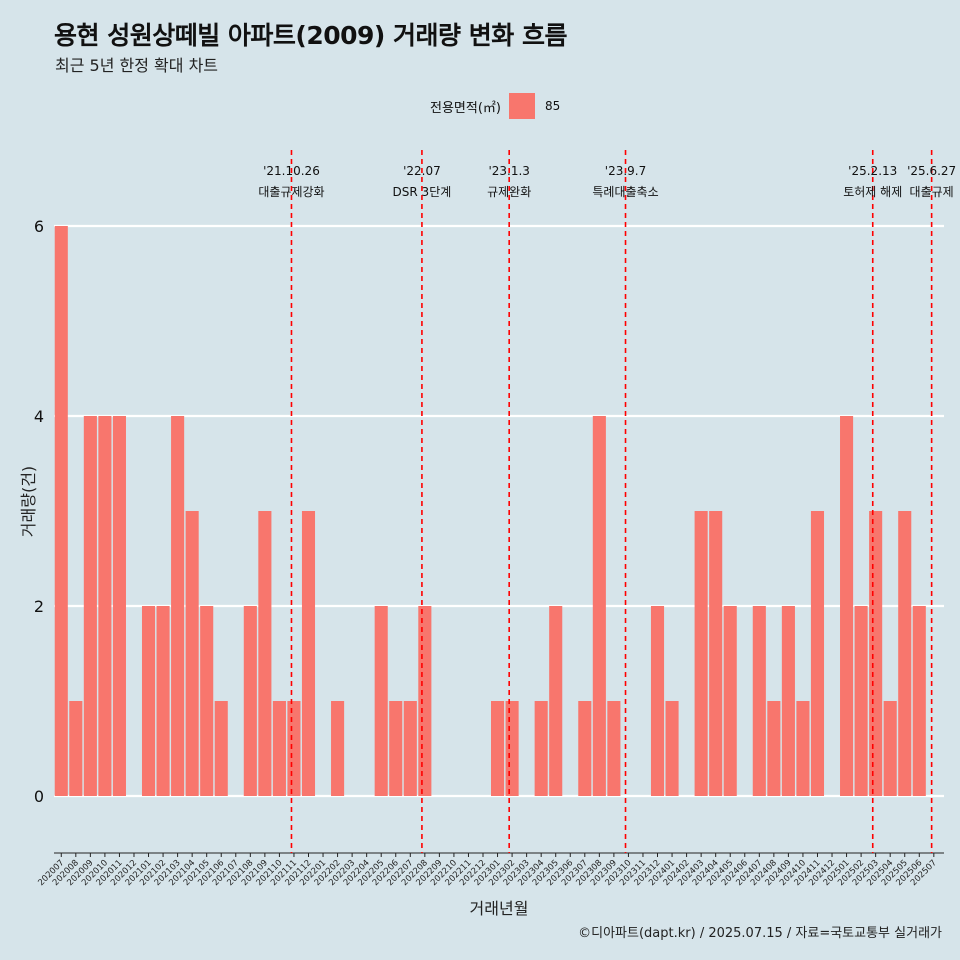  I want to click on chart-subtitle: 최근 5년 한정 확대 차트, so click(137, 65).